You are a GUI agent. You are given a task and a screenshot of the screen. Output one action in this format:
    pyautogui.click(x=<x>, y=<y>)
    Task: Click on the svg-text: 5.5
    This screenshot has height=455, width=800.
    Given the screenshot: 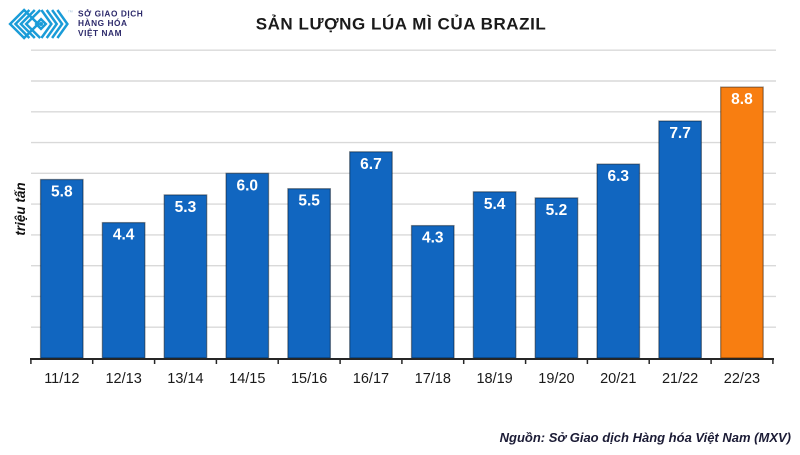 What is the action you would take?
    pyautogui.click(x=309, y=201)
    